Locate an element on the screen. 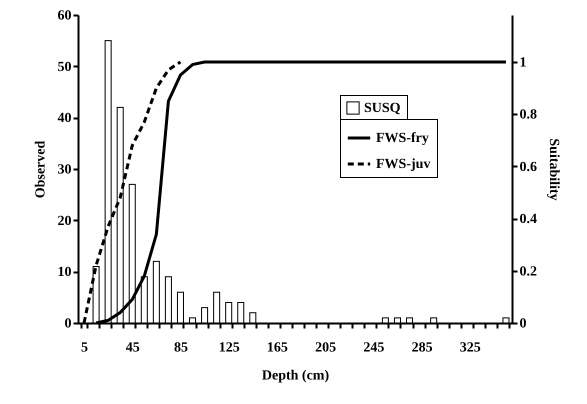 Image resolution: width=587 pixels, height=404 pixels. legend-label: FWS-fry is located at coordinates (402, 138).